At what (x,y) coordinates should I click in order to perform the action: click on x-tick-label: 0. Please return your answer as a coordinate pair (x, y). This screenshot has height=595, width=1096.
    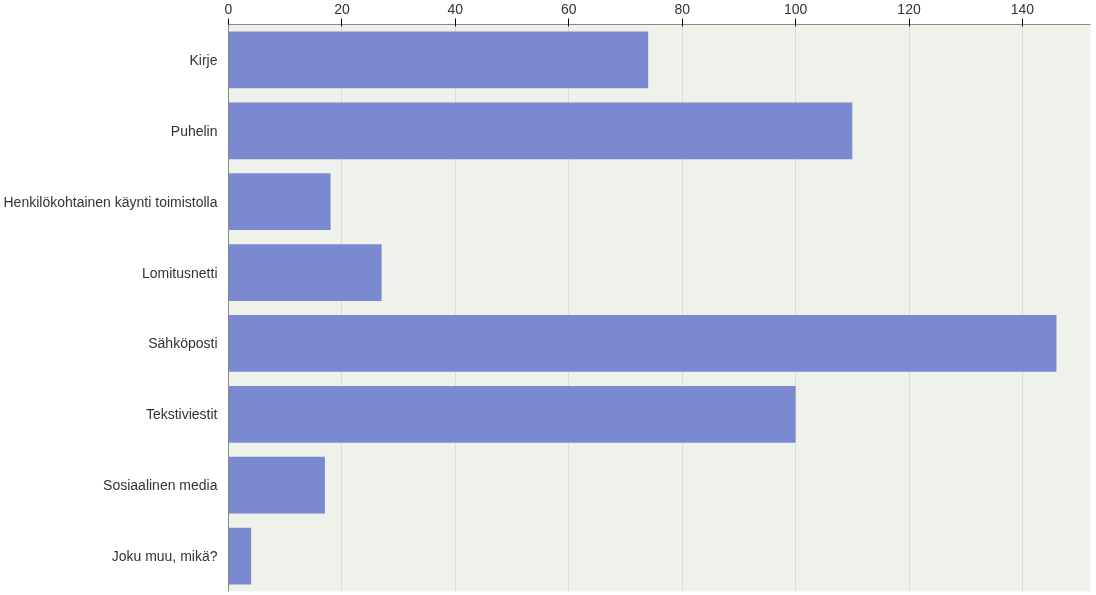
    Looking at the image, I should click on (228, 8).